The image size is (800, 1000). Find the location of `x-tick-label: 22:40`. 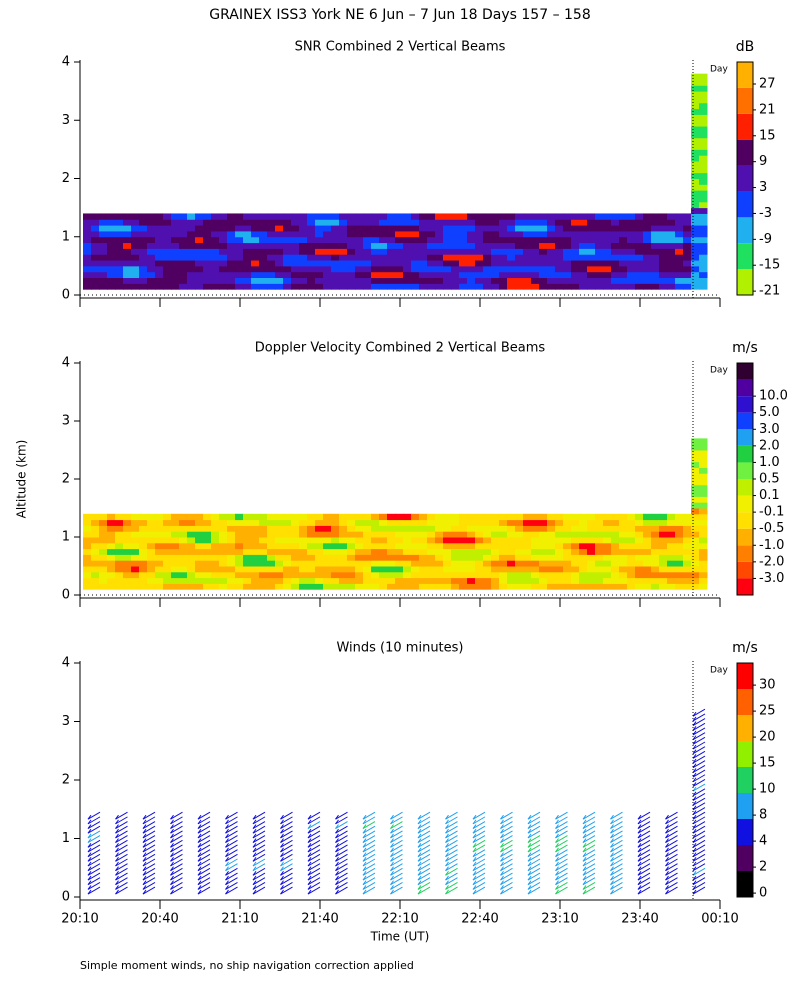

x-tick-label: 22:40 is located at coordinates (479, 919).